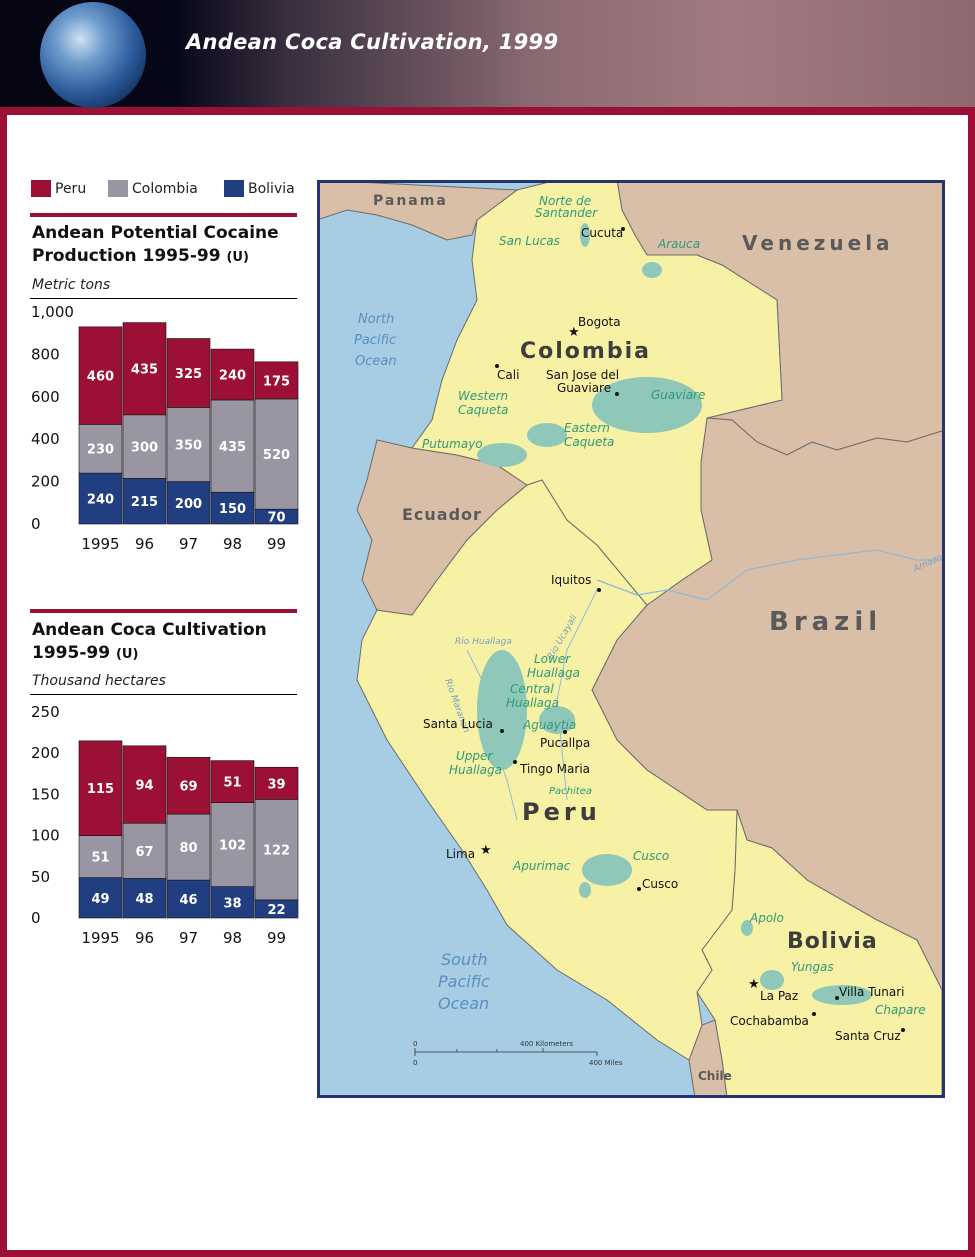  What do you see at coordinates (93, 55) in the screenshot?
I see `globe-icon` at bounding box center [93, 55].